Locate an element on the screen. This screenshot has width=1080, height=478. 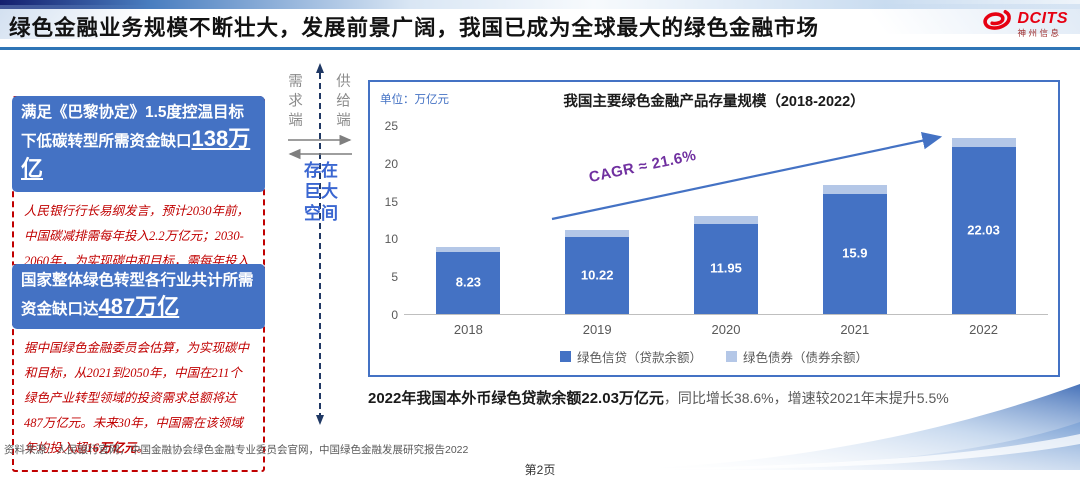
chart-legend: 绿色信贷（贷款余额） 绿色债券（债券余额） is located at coordinates (714, 356).